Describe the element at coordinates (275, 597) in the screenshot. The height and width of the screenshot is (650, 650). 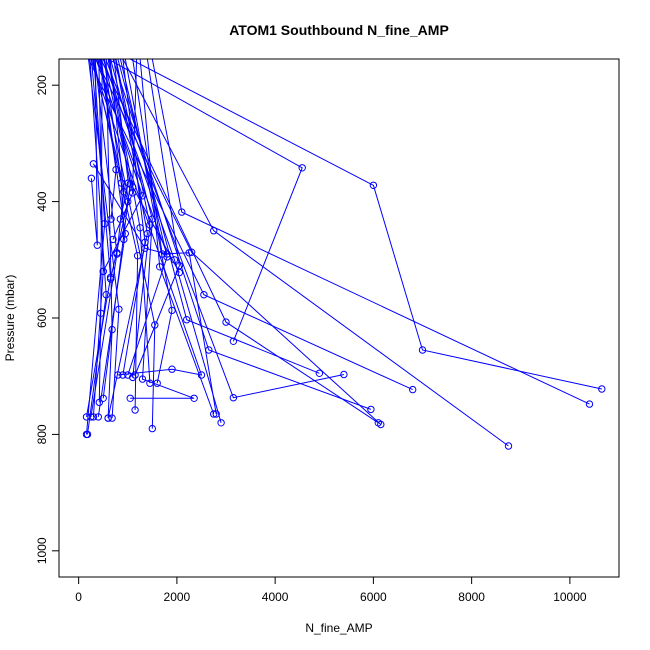
I see `x-tick-label: 4000` at that location.